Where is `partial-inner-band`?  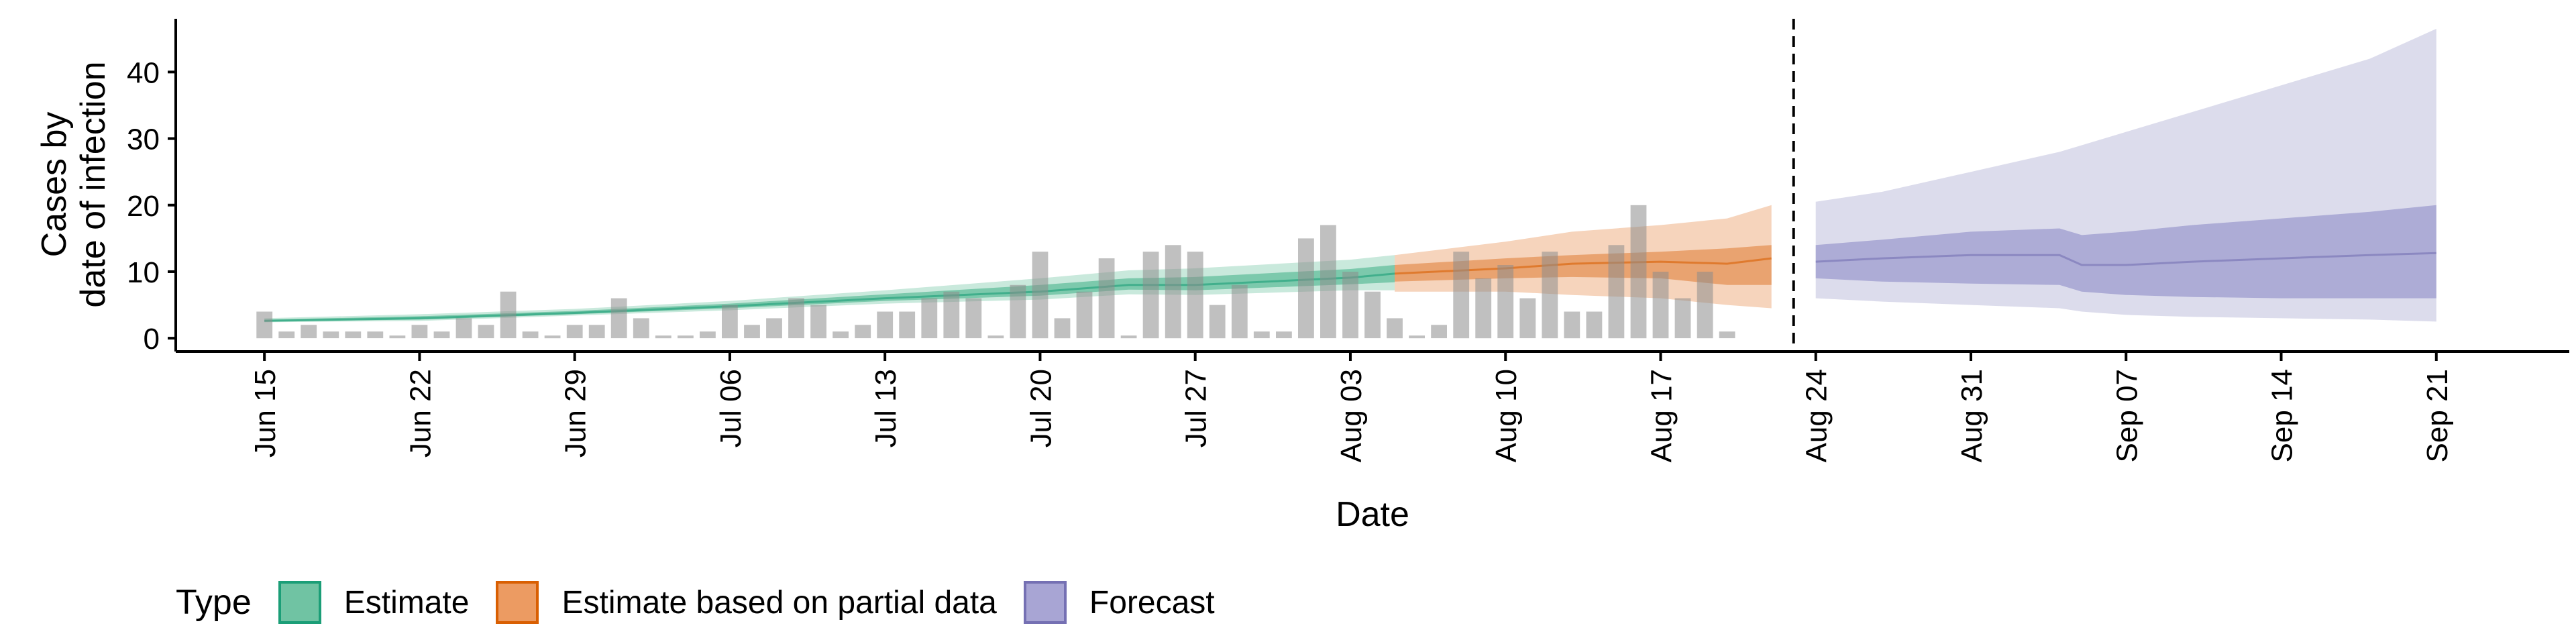
partial-inner-band is located at coordinates (1583, 265).